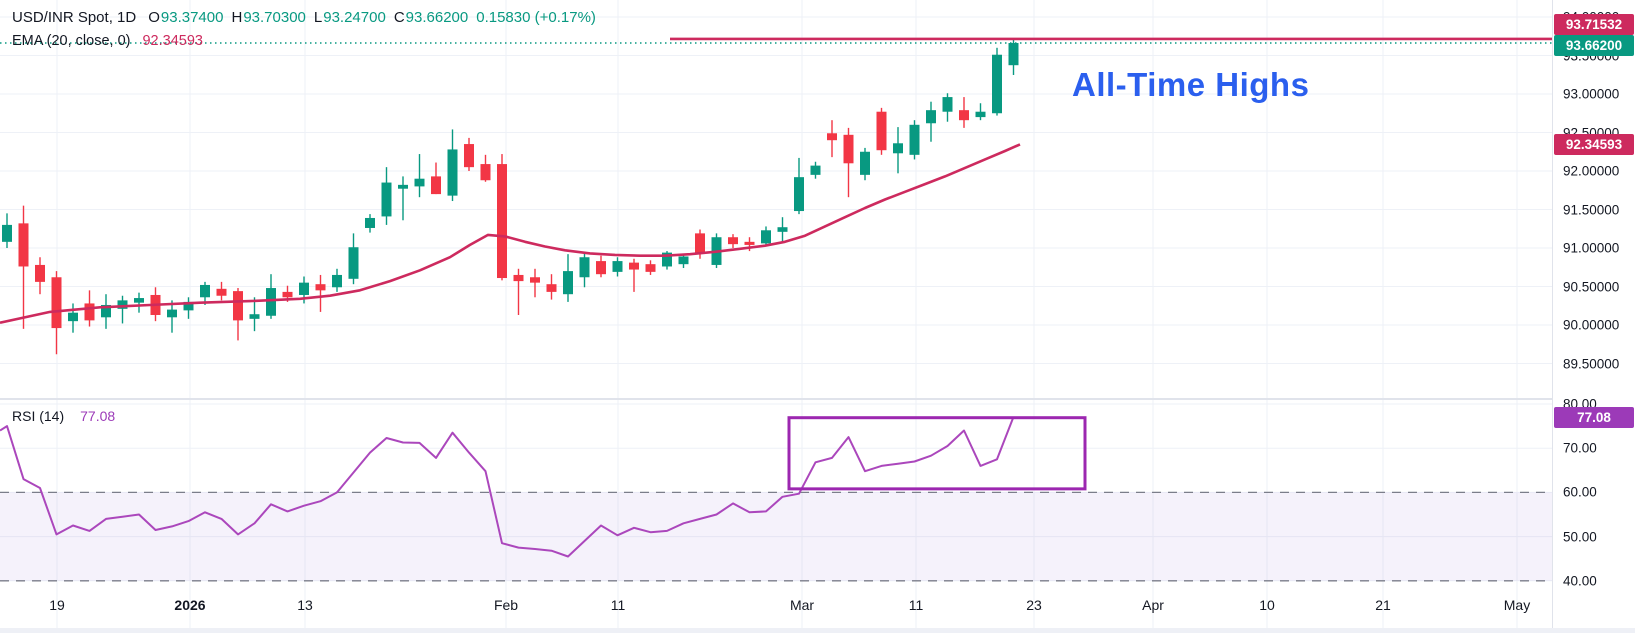  Describe the element at coordinates (1591, 325) in the screenshot. I see `price-tick-label: 90.00000` at that location.